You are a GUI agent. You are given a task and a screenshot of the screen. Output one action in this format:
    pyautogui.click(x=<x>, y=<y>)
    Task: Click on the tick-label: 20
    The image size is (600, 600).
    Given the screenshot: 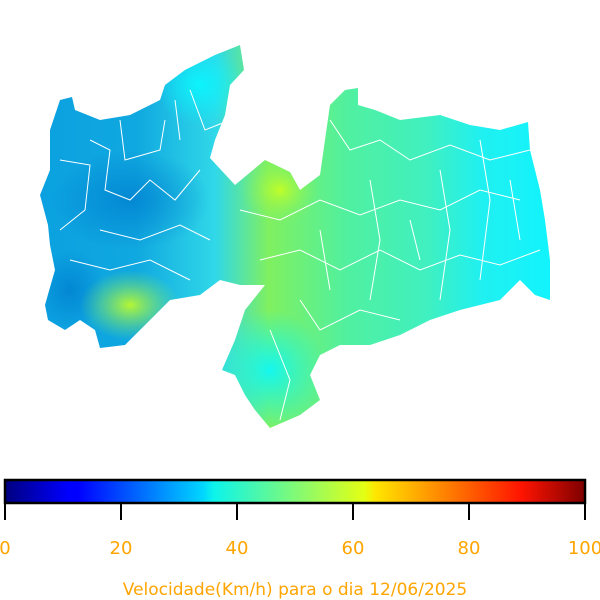 What is the action you would take?
    pyautogui.click(x=121, y=548)
    